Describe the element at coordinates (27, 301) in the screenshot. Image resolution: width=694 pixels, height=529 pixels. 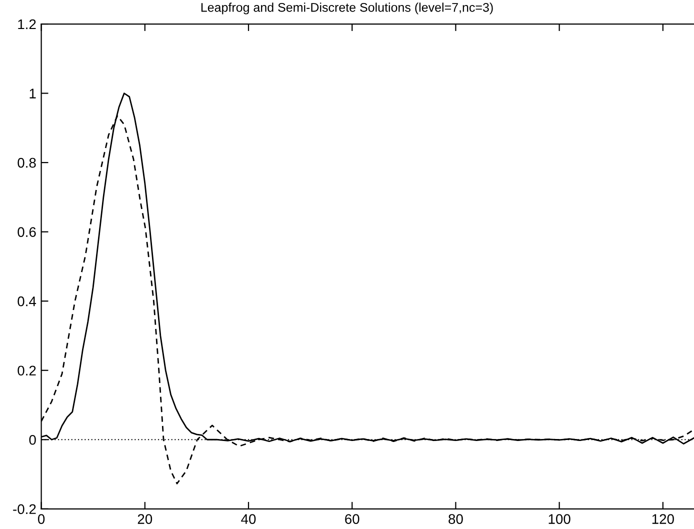
I see `y-tick-label: 0.4` at that location.